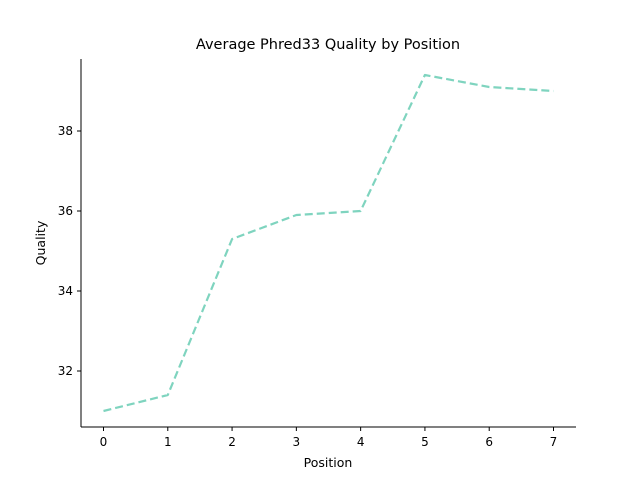 Image resolution: width=640 pixels, height=480 pixels. I want to click on y-tick-label: 36, so click(65, 211).